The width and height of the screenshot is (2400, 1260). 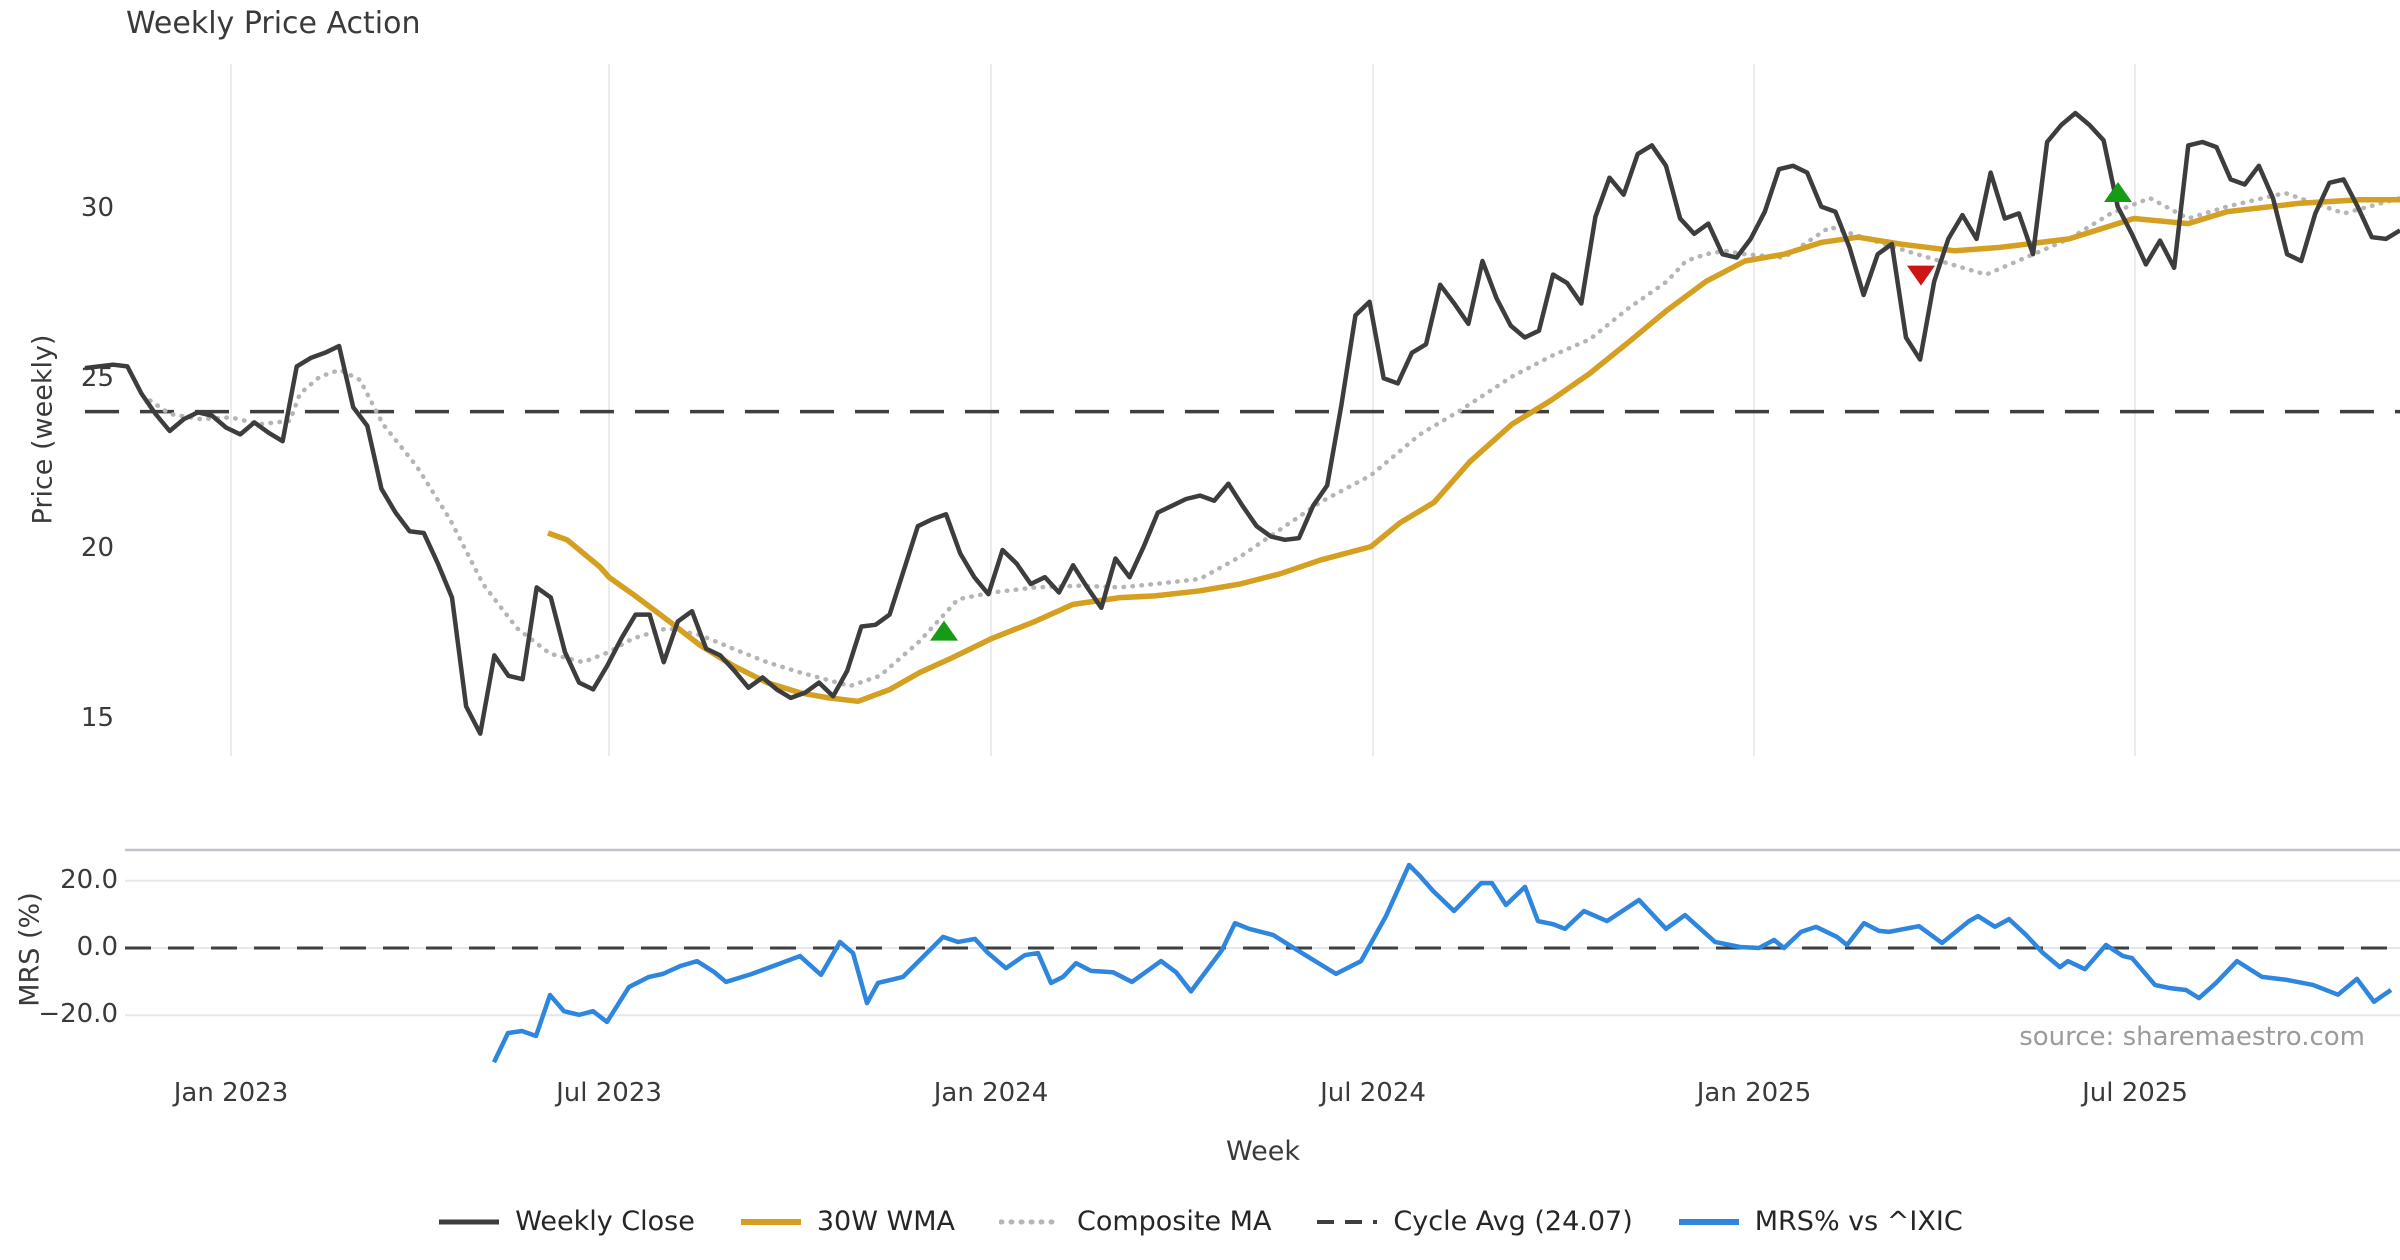 What do you see at coordinates (89, 879) in the screenshot?
I see `mrs-tick-20: 20.0` at bounding box center [89, 879].